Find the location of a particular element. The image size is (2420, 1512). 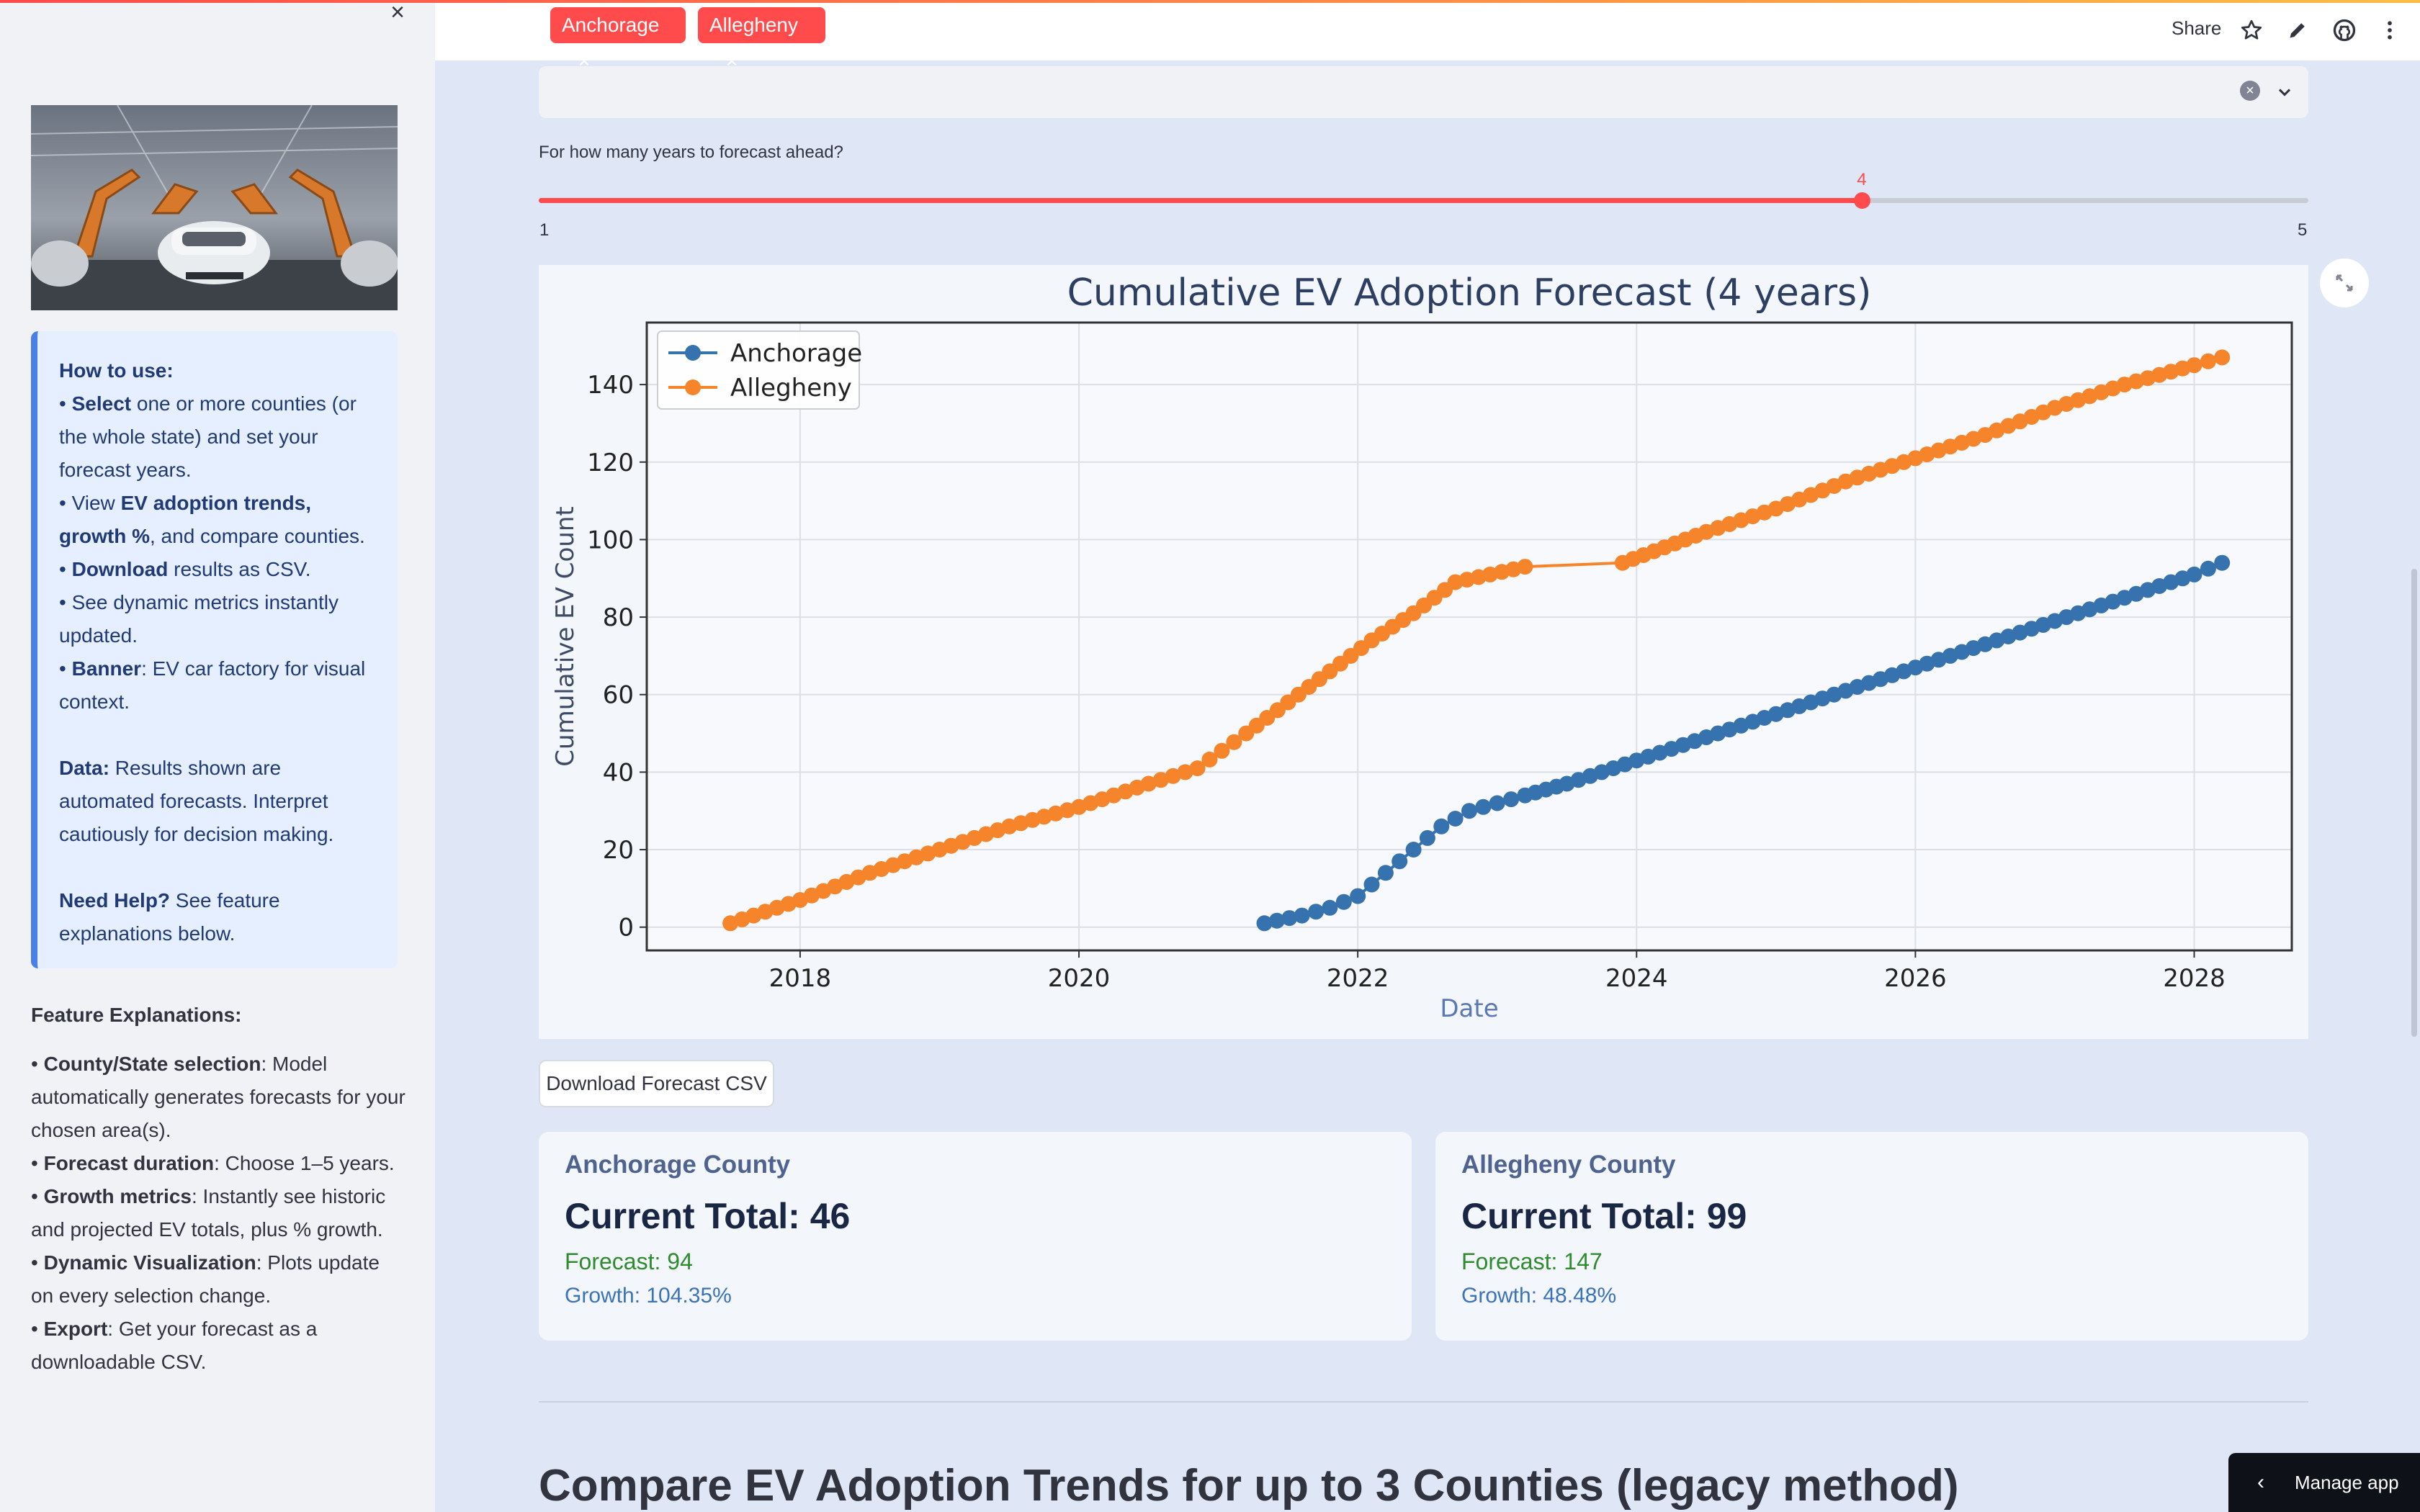

star-icon is located at coordinates (2251, 30).